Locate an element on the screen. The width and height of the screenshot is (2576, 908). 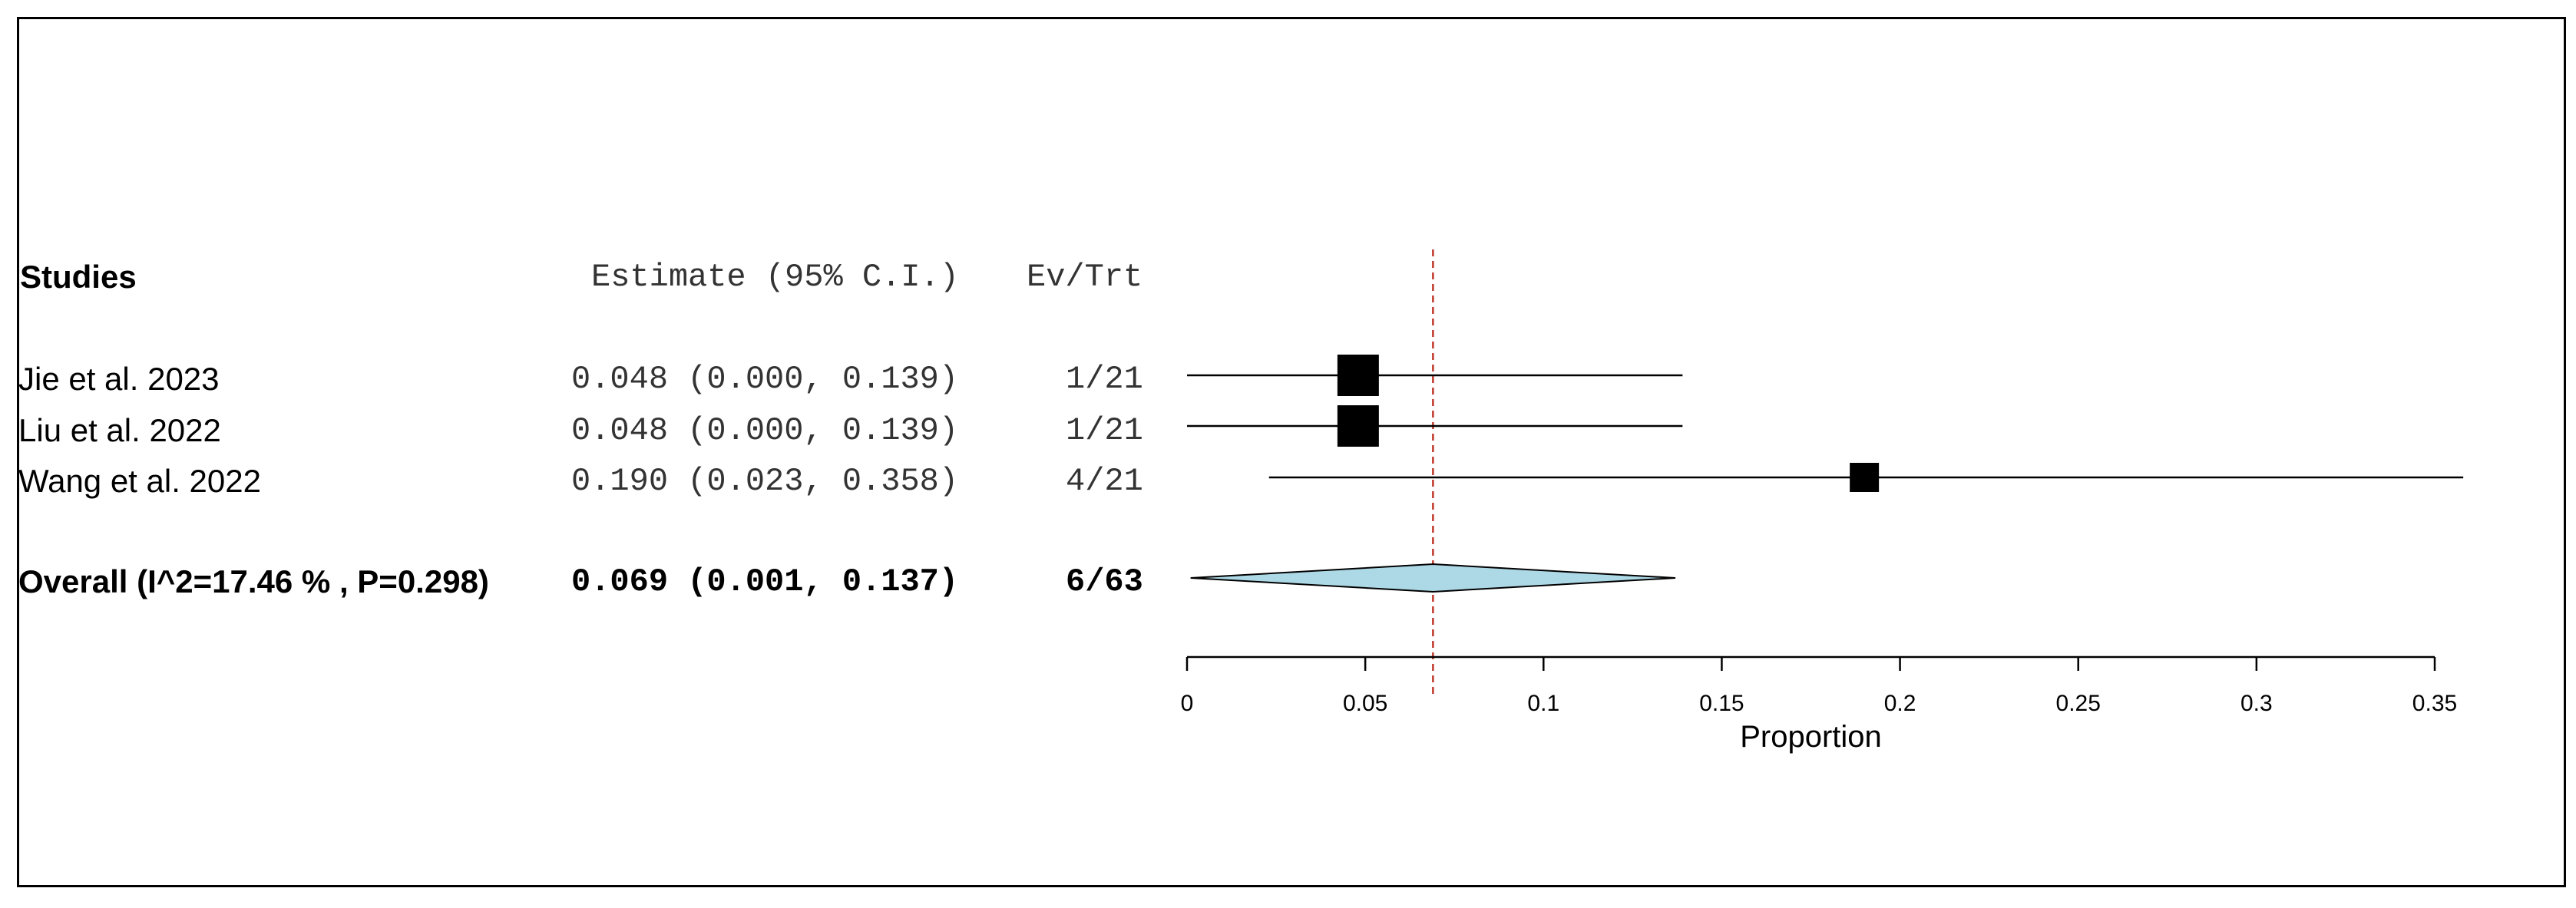
x-tick-label-4: 0.2 is located at coordinates (1900, 703).